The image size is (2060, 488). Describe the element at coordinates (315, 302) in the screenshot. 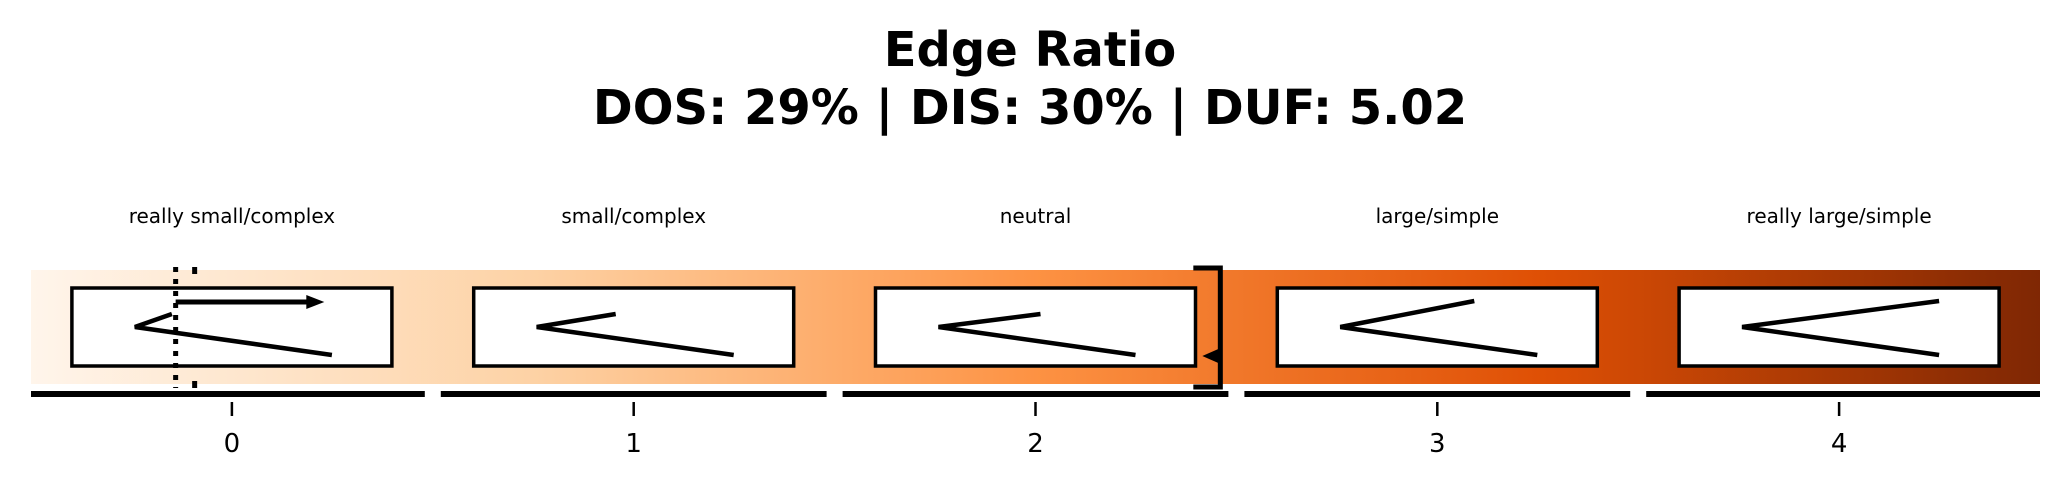

I see `range-arrow-head` at that location.